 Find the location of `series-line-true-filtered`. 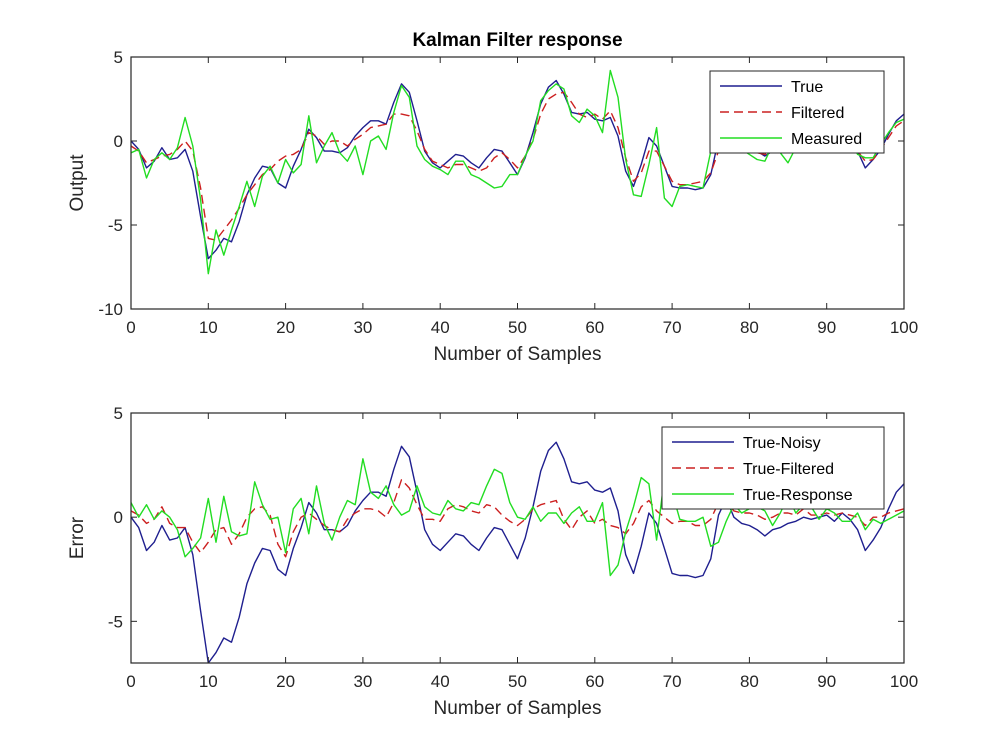

series-line-true-filtered is located at coordinates (517, 518).